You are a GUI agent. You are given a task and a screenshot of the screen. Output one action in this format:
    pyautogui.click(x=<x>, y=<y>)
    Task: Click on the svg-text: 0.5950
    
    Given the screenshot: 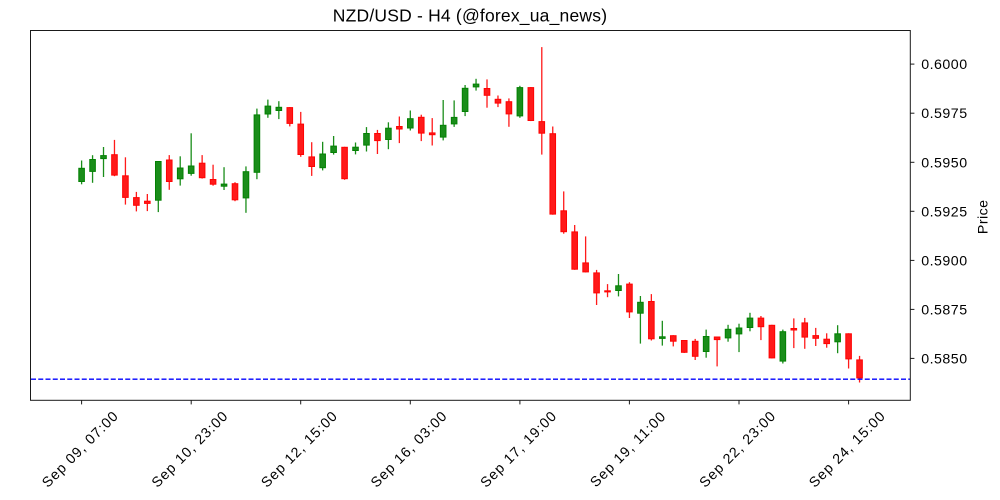 What is the action you would take?
    pyautogui.click(x=944, y=163)
    